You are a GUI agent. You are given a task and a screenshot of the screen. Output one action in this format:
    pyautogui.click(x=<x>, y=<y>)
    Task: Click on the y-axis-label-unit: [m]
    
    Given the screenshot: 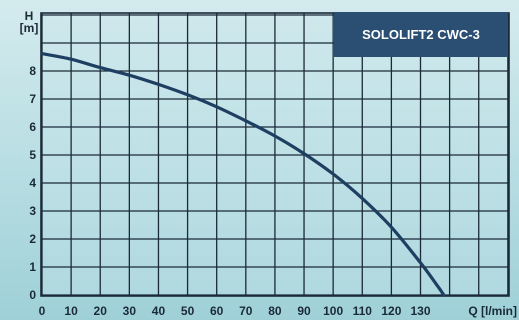 What is the action you would take?
    pyautogui.click(x=29, y=28)
    